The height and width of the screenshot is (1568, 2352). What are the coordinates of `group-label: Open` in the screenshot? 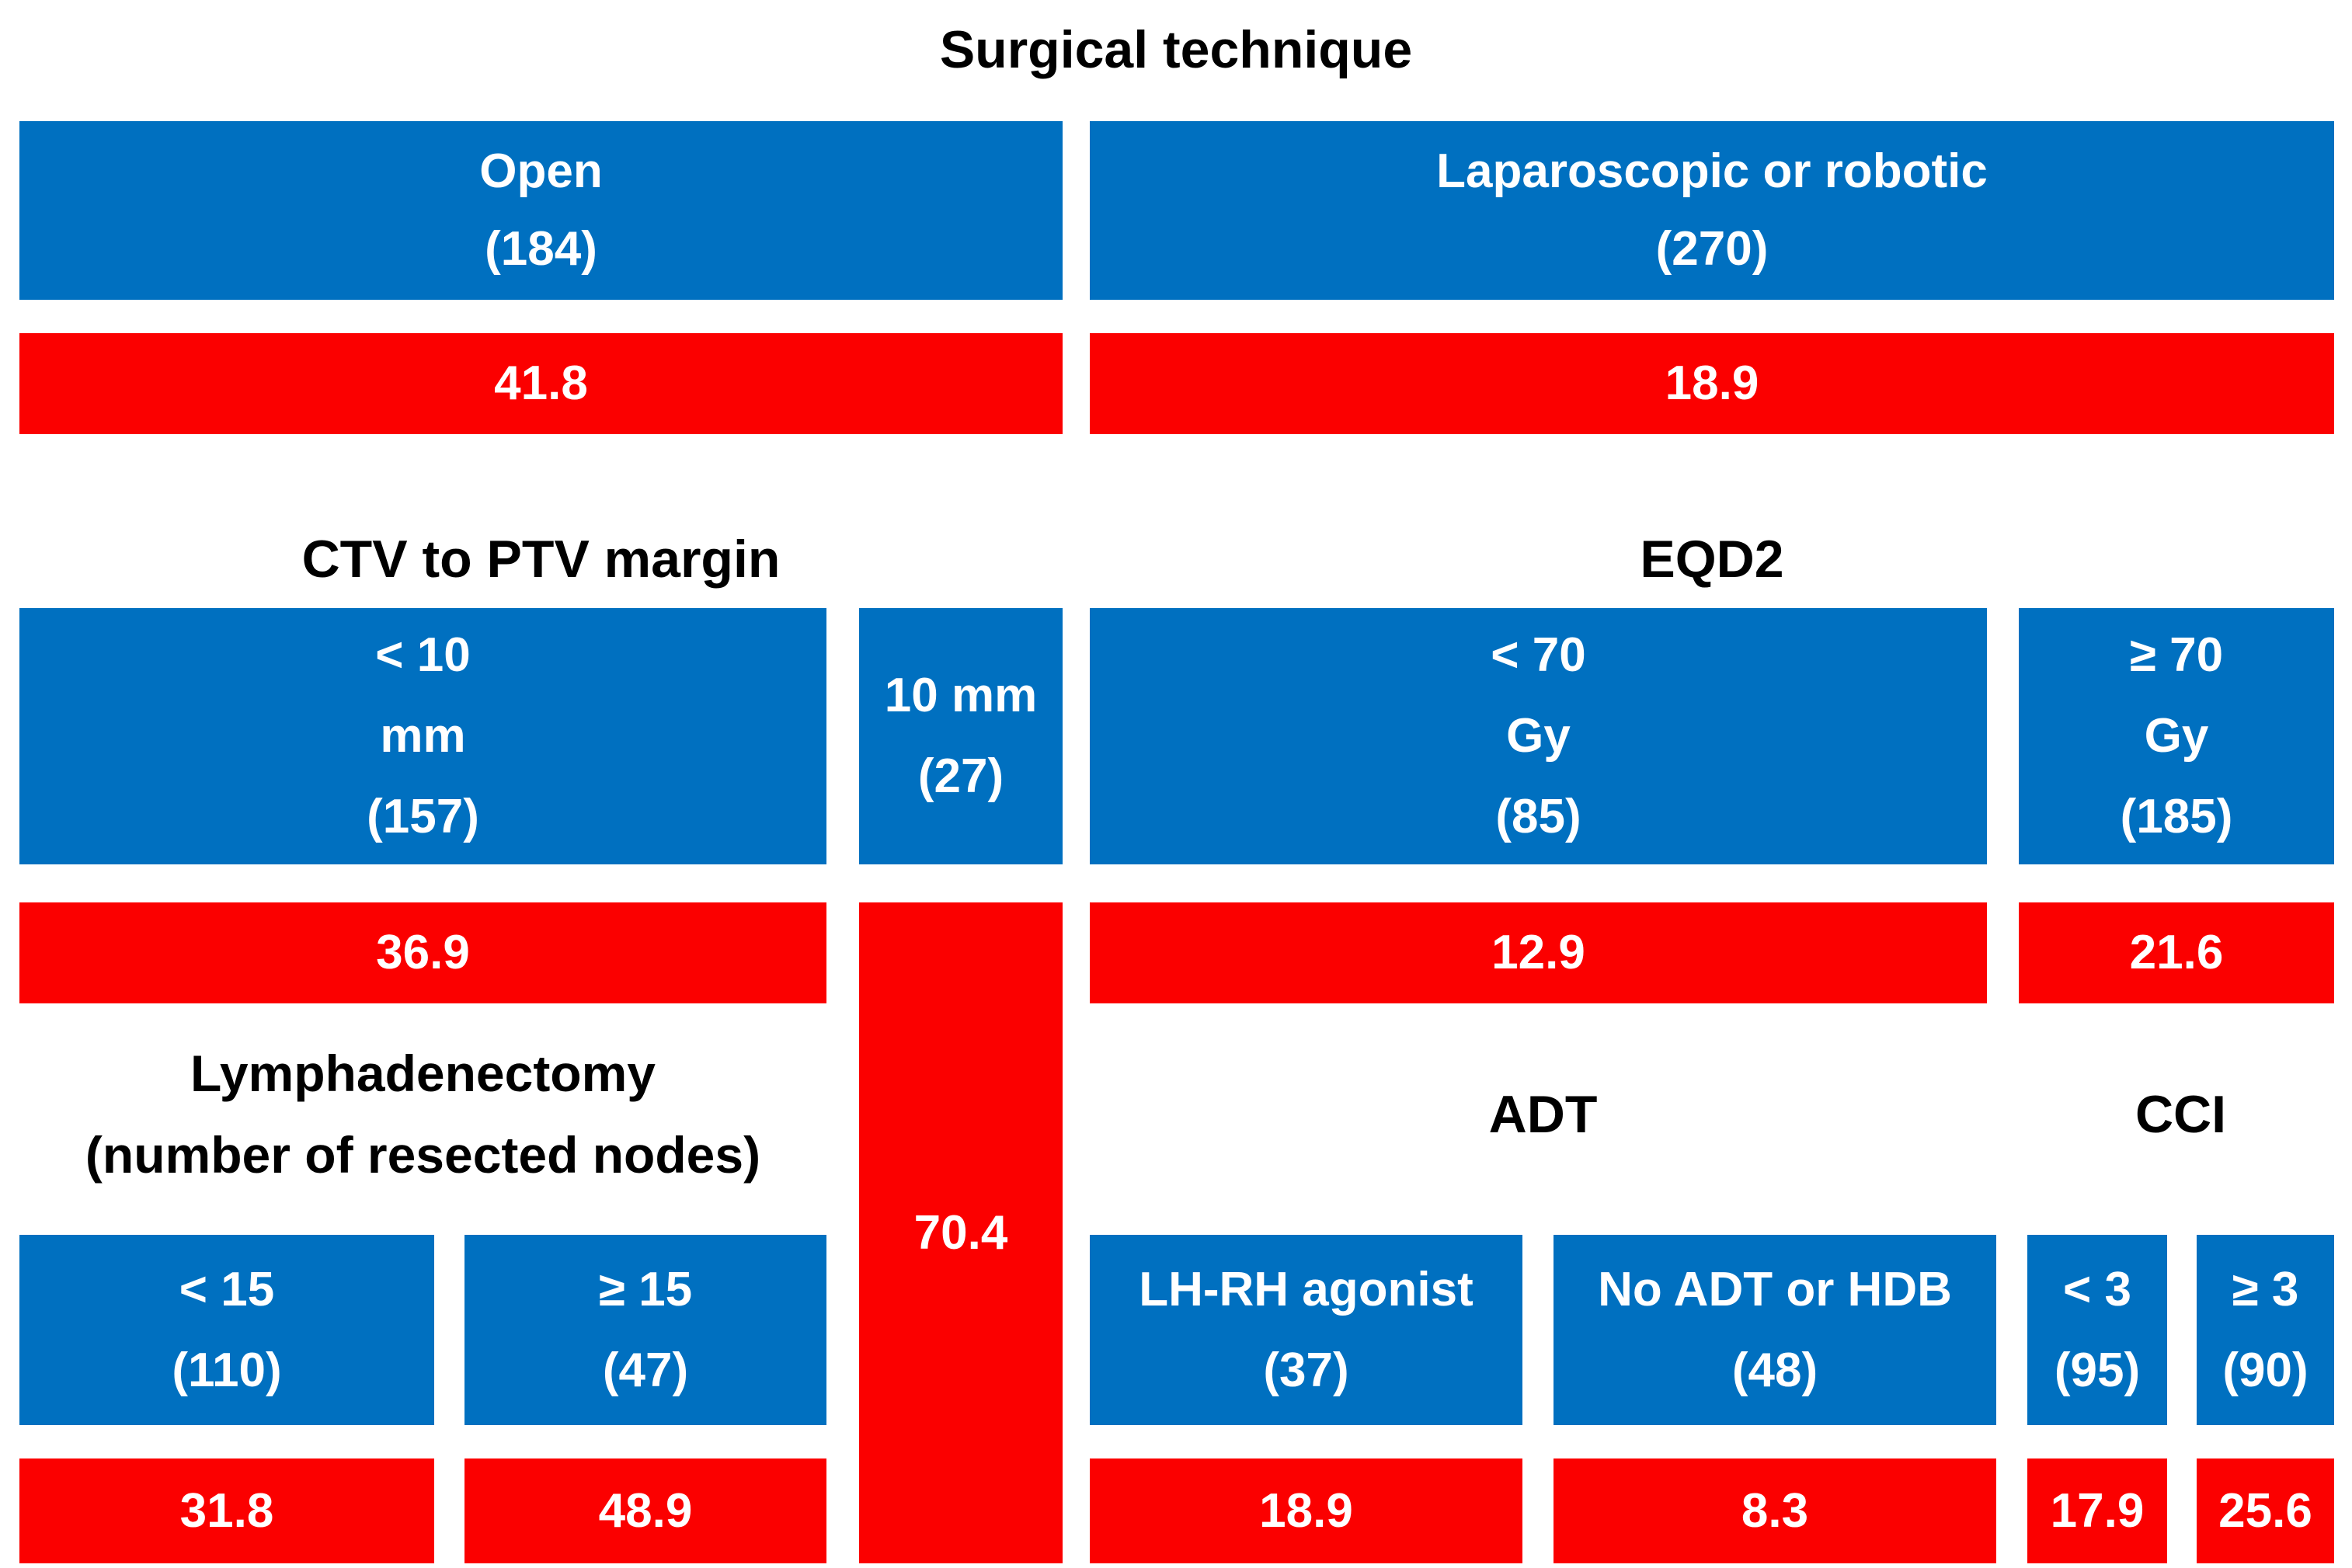 It's located at (541, 171).